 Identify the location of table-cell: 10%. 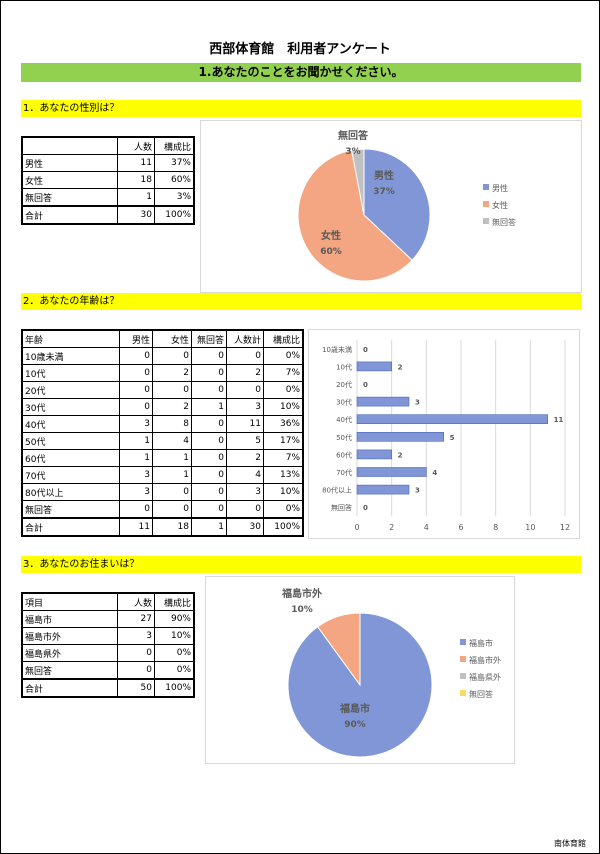
(283, 492).